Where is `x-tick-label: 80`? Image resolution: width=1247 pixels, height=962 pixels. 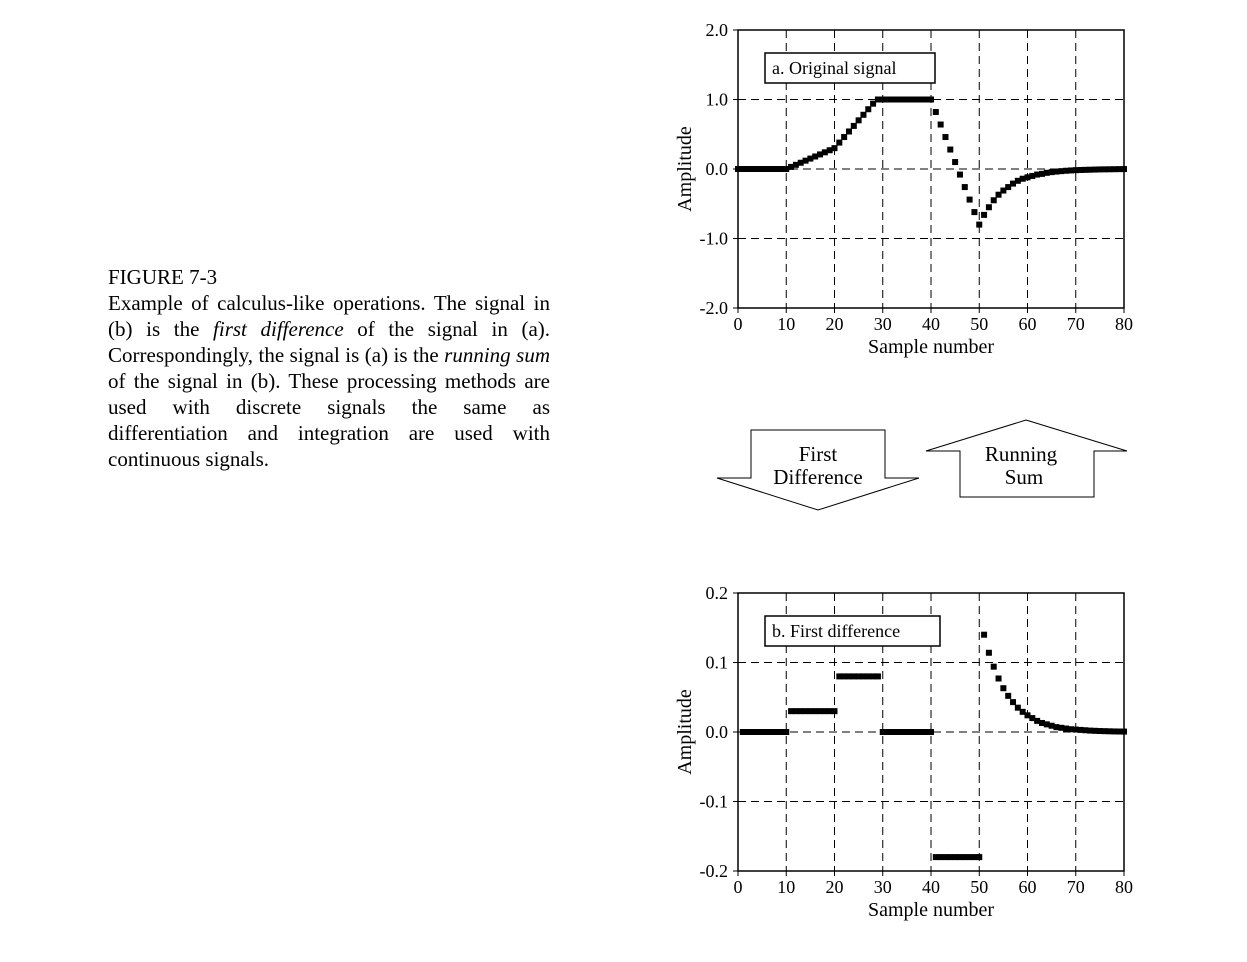
x-tick-label: 80 is located at coordinates (1124, 887).